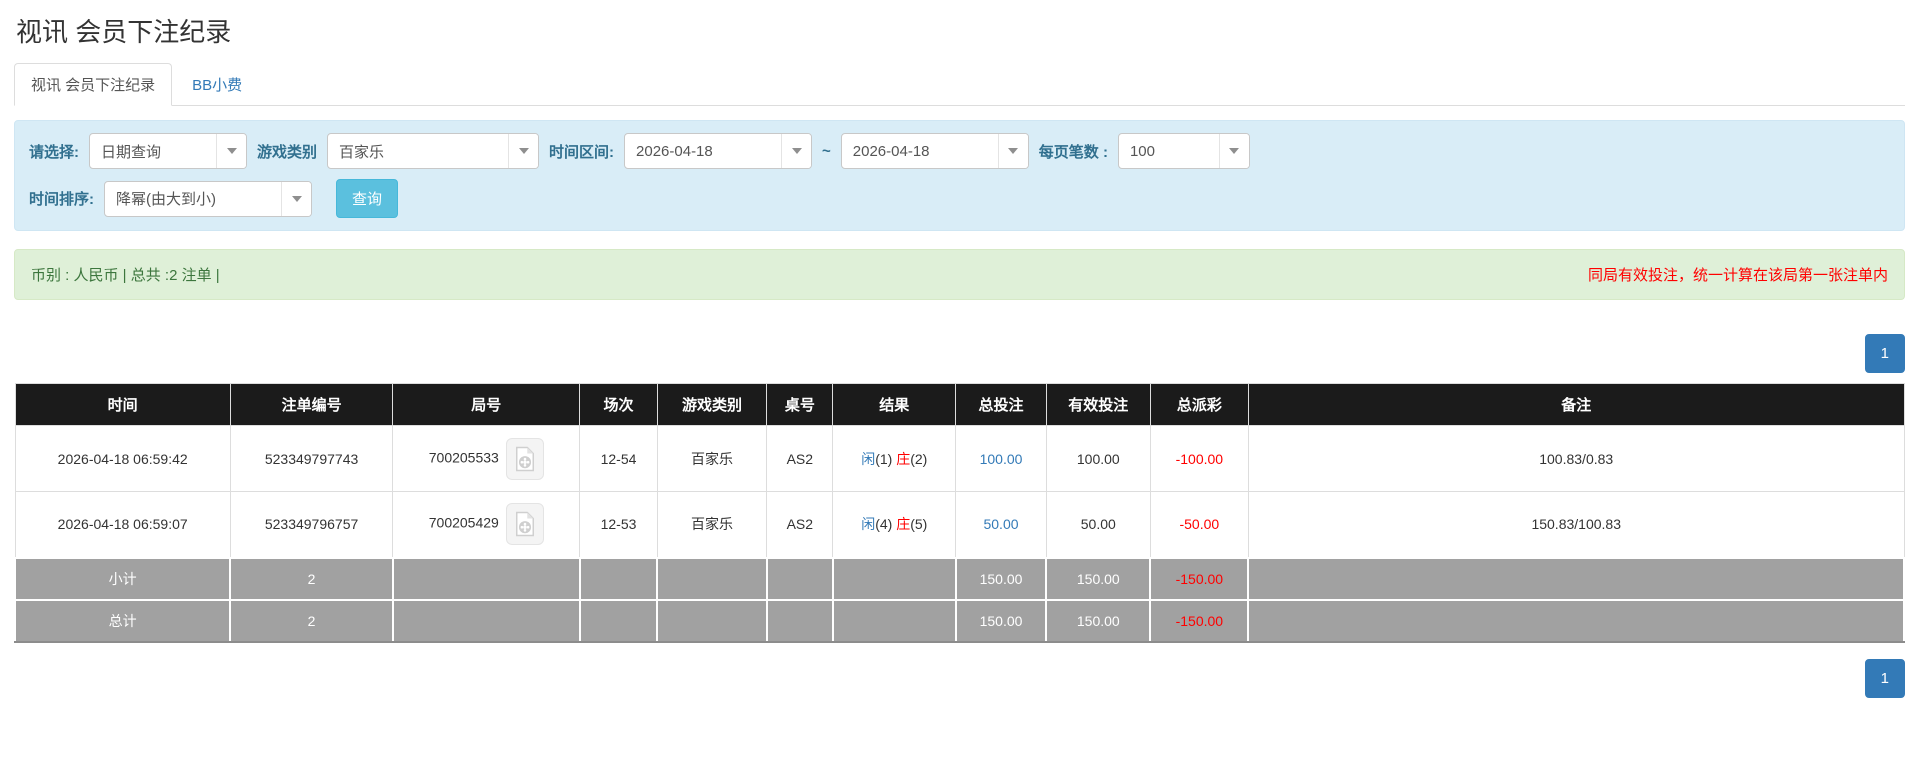  Describe the element at coordinates (891, 151) in the screenshot. I see `date-to-value: 2026-04-18` at that location.